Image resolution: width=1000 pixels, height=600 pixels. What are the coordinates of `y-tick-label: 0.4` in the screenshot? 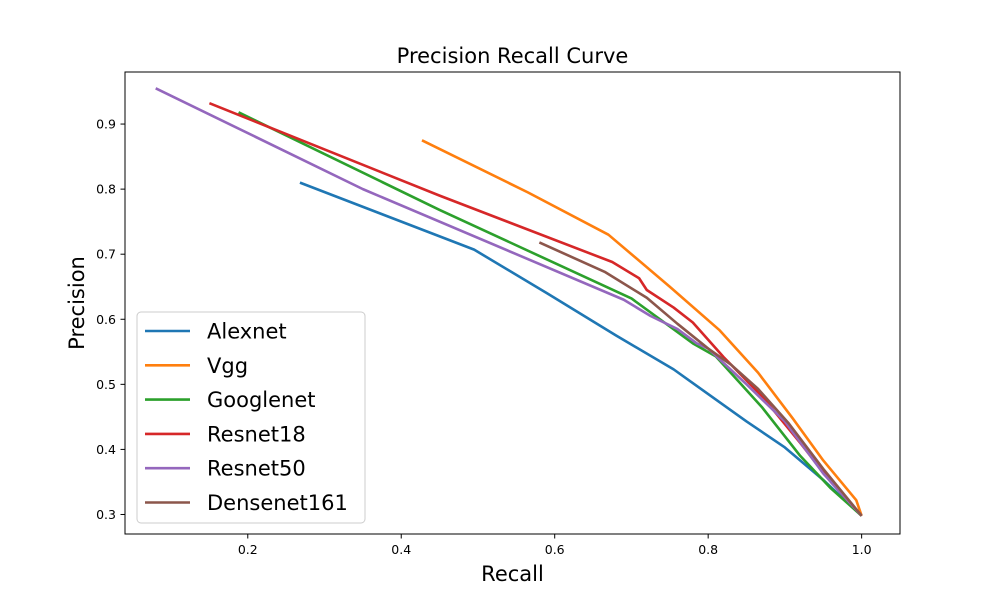 It's located at (106, 449).